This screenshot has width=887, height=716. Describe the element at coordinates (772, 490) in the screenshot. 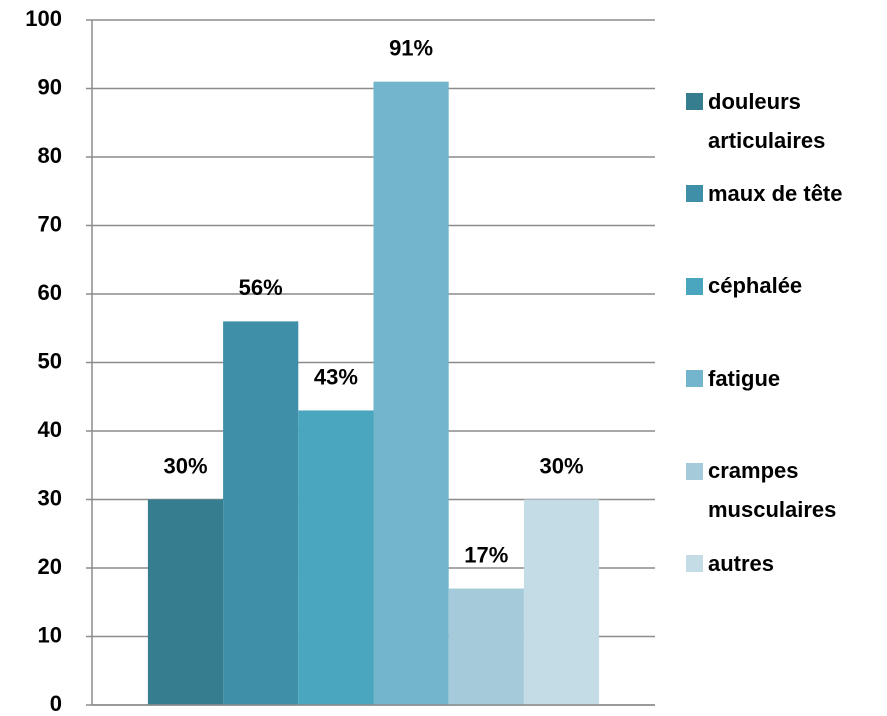

I see `legend-label: crampes musculaires` at that location.